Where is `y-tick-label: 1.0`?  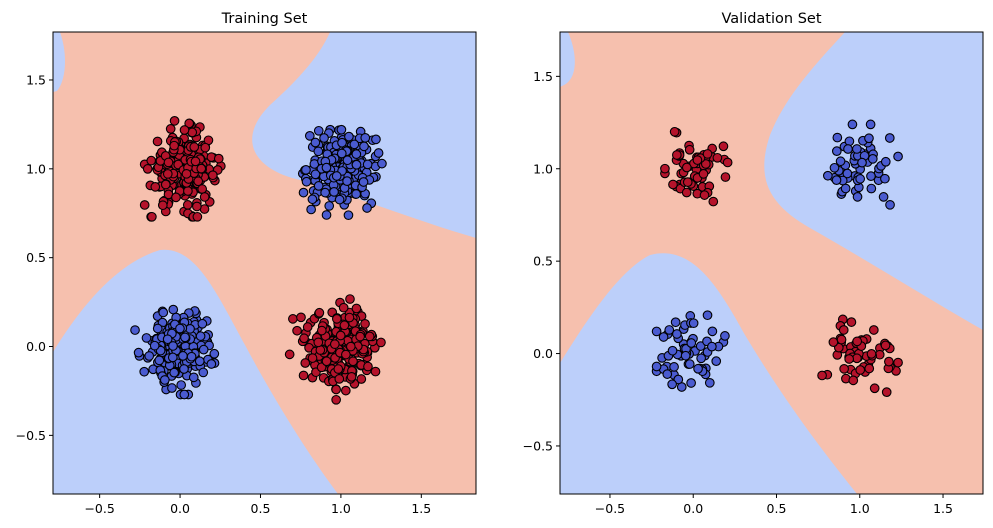
y-tick-label: 1.0 is located at coordinates (543, 168).